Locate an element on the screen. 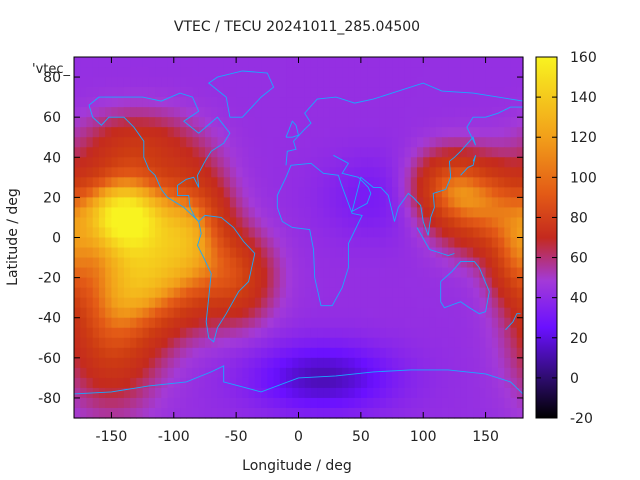 The image size is (640, 480). y-tick-label: -60 is located at coordinates (49, 359).